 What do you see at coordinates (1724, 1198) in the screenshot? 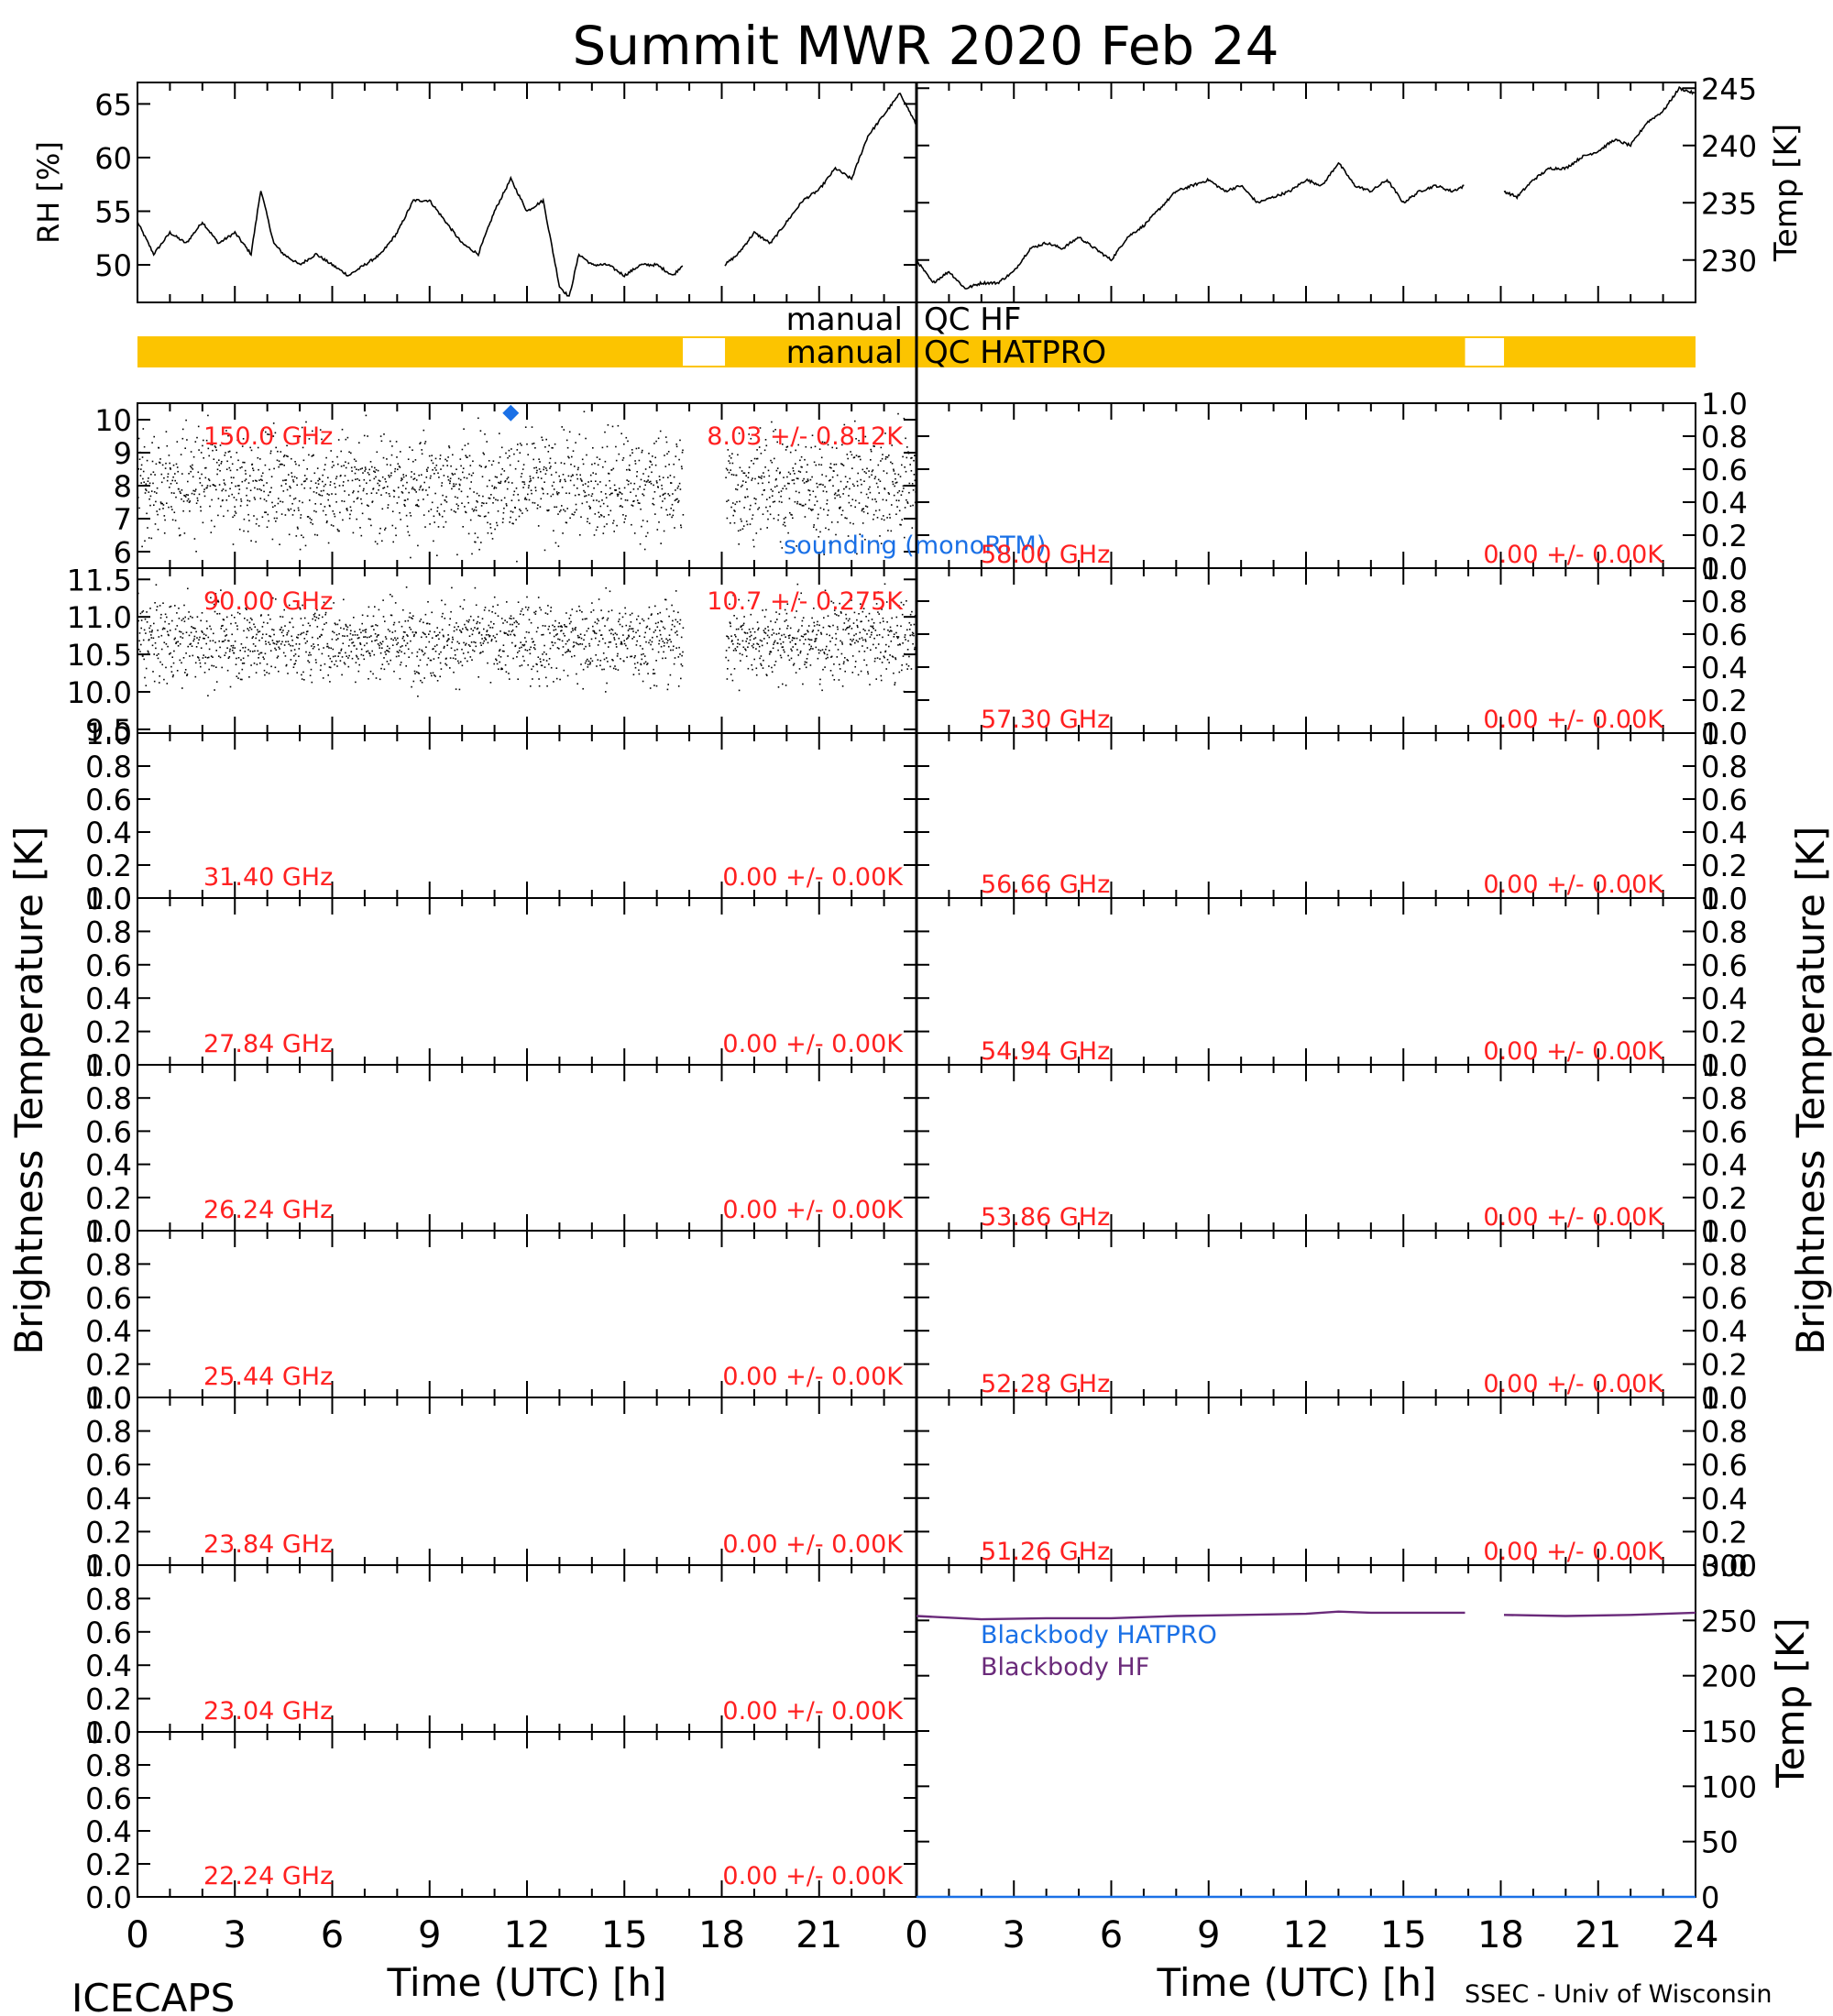
I see `y-tick-label: 0.2` at bounding box center [1724, 1198].